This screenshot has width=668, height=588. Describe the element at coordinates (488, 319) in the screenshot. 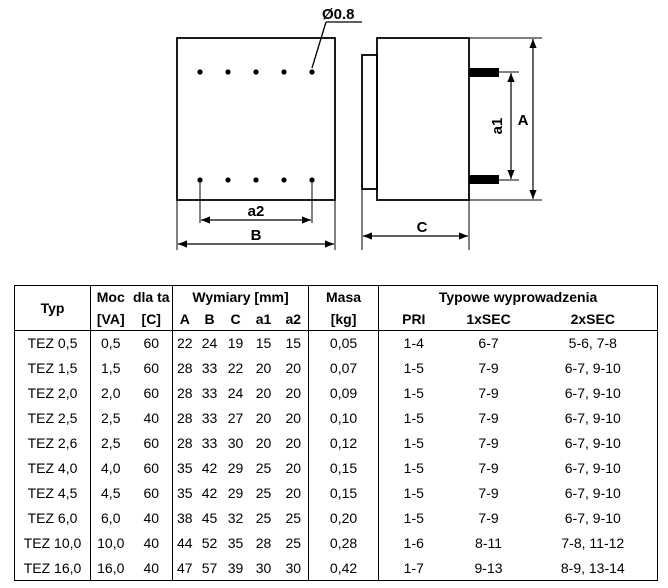

I see `header-1xsec: 1xSEC` at that location.